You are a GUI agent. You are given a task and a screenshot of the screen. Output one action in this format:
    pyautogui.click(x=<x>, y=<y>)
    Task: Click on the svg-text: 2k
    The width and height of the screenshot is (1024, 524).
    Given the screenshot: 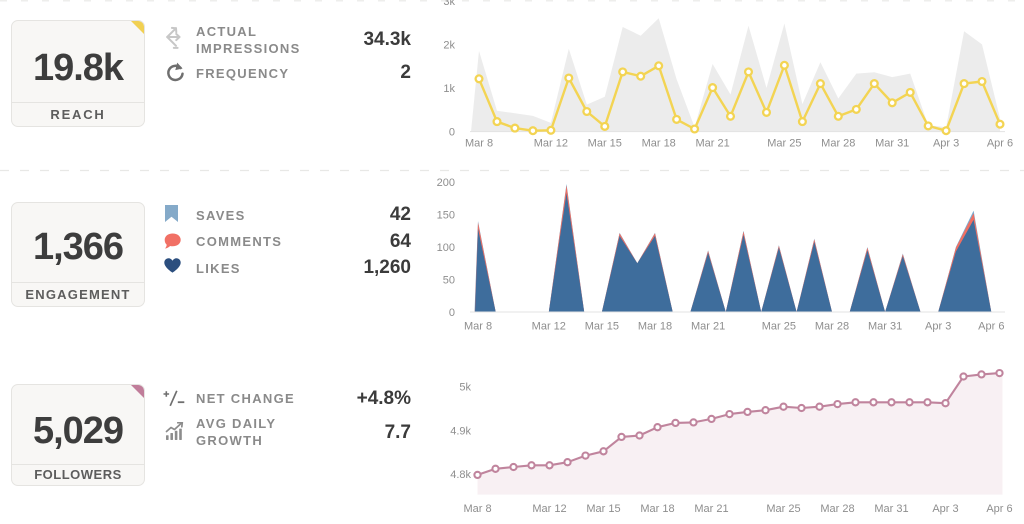 What is the action you would take?
    pyautogui.click(x=449, y=45)
    